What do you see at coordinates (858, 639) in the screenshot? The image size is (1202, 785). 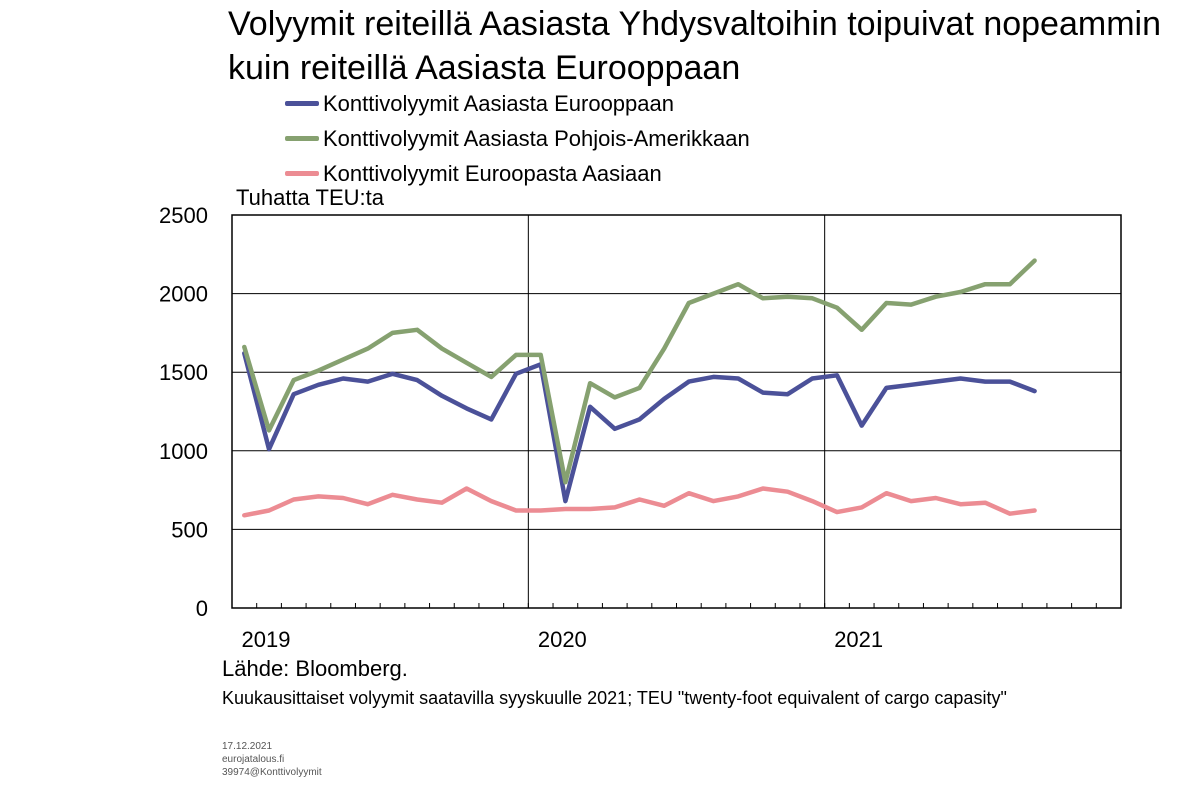 I see `x-tick-label: 2021` at bounding box center [858, 639].